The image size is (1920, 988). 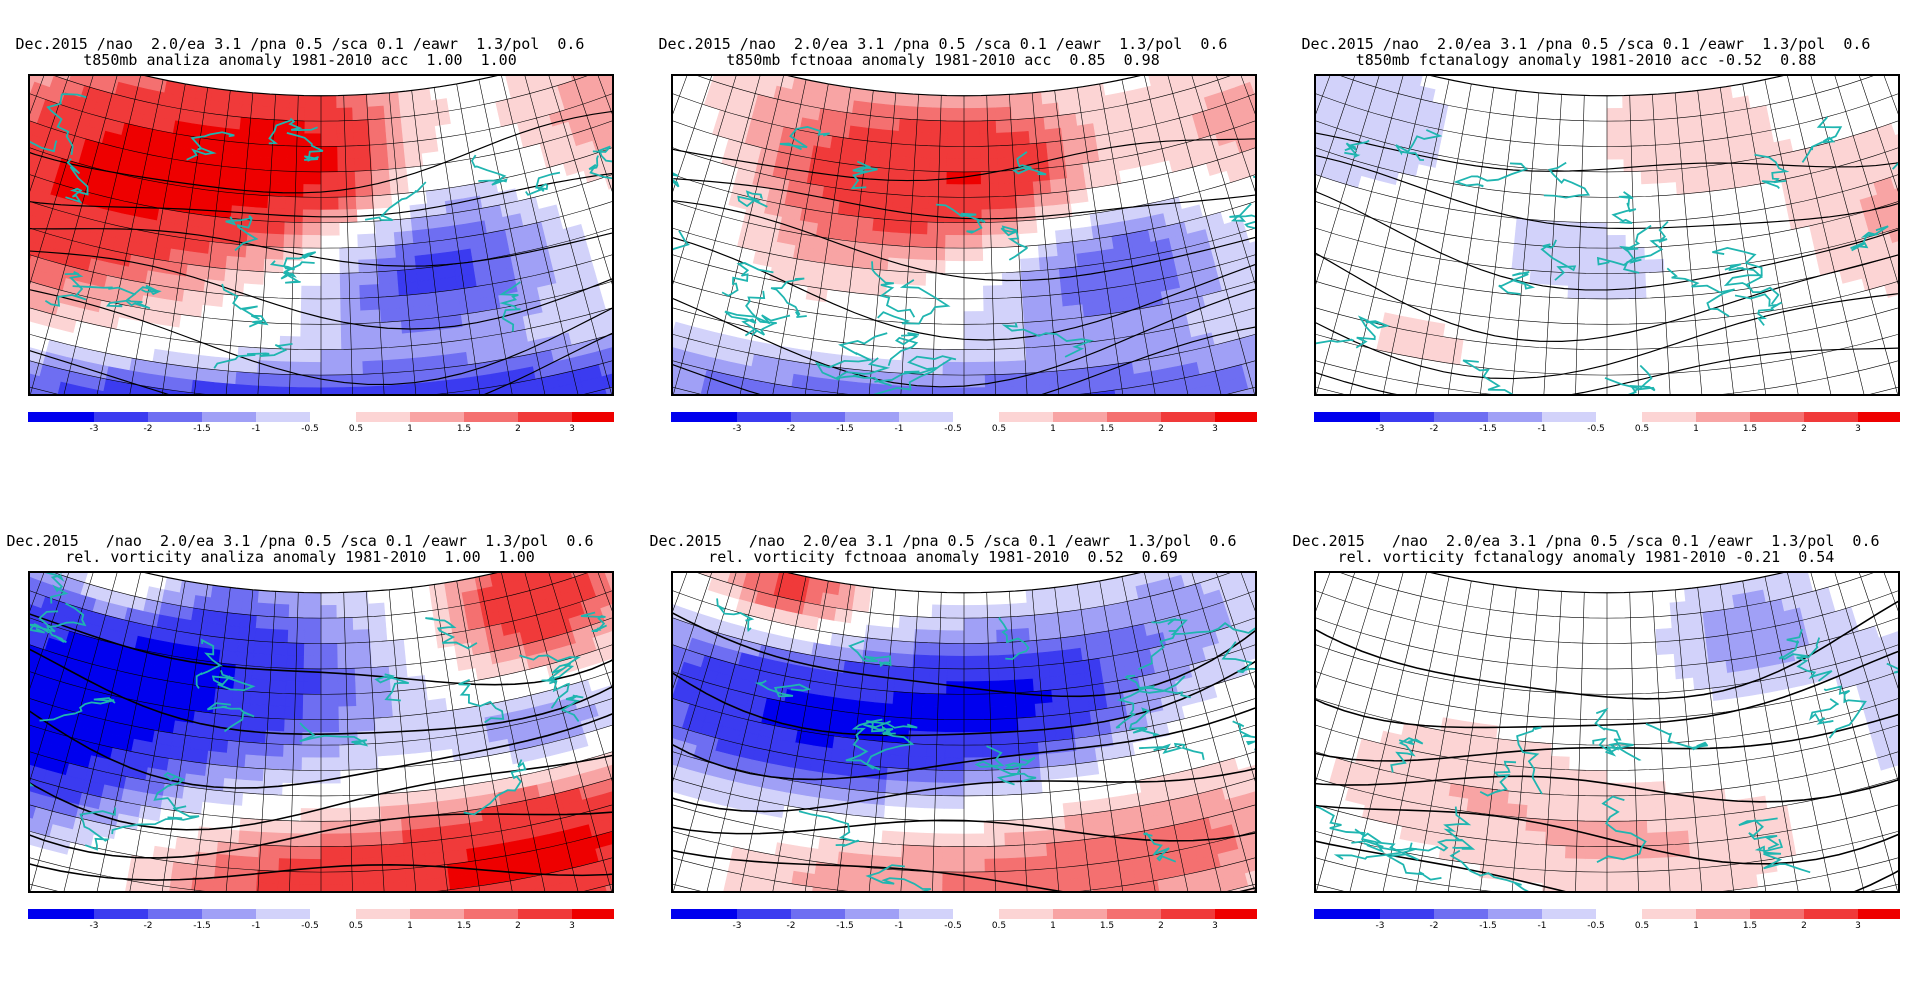 I want to click on contour-line, so click(x=321, y=187).